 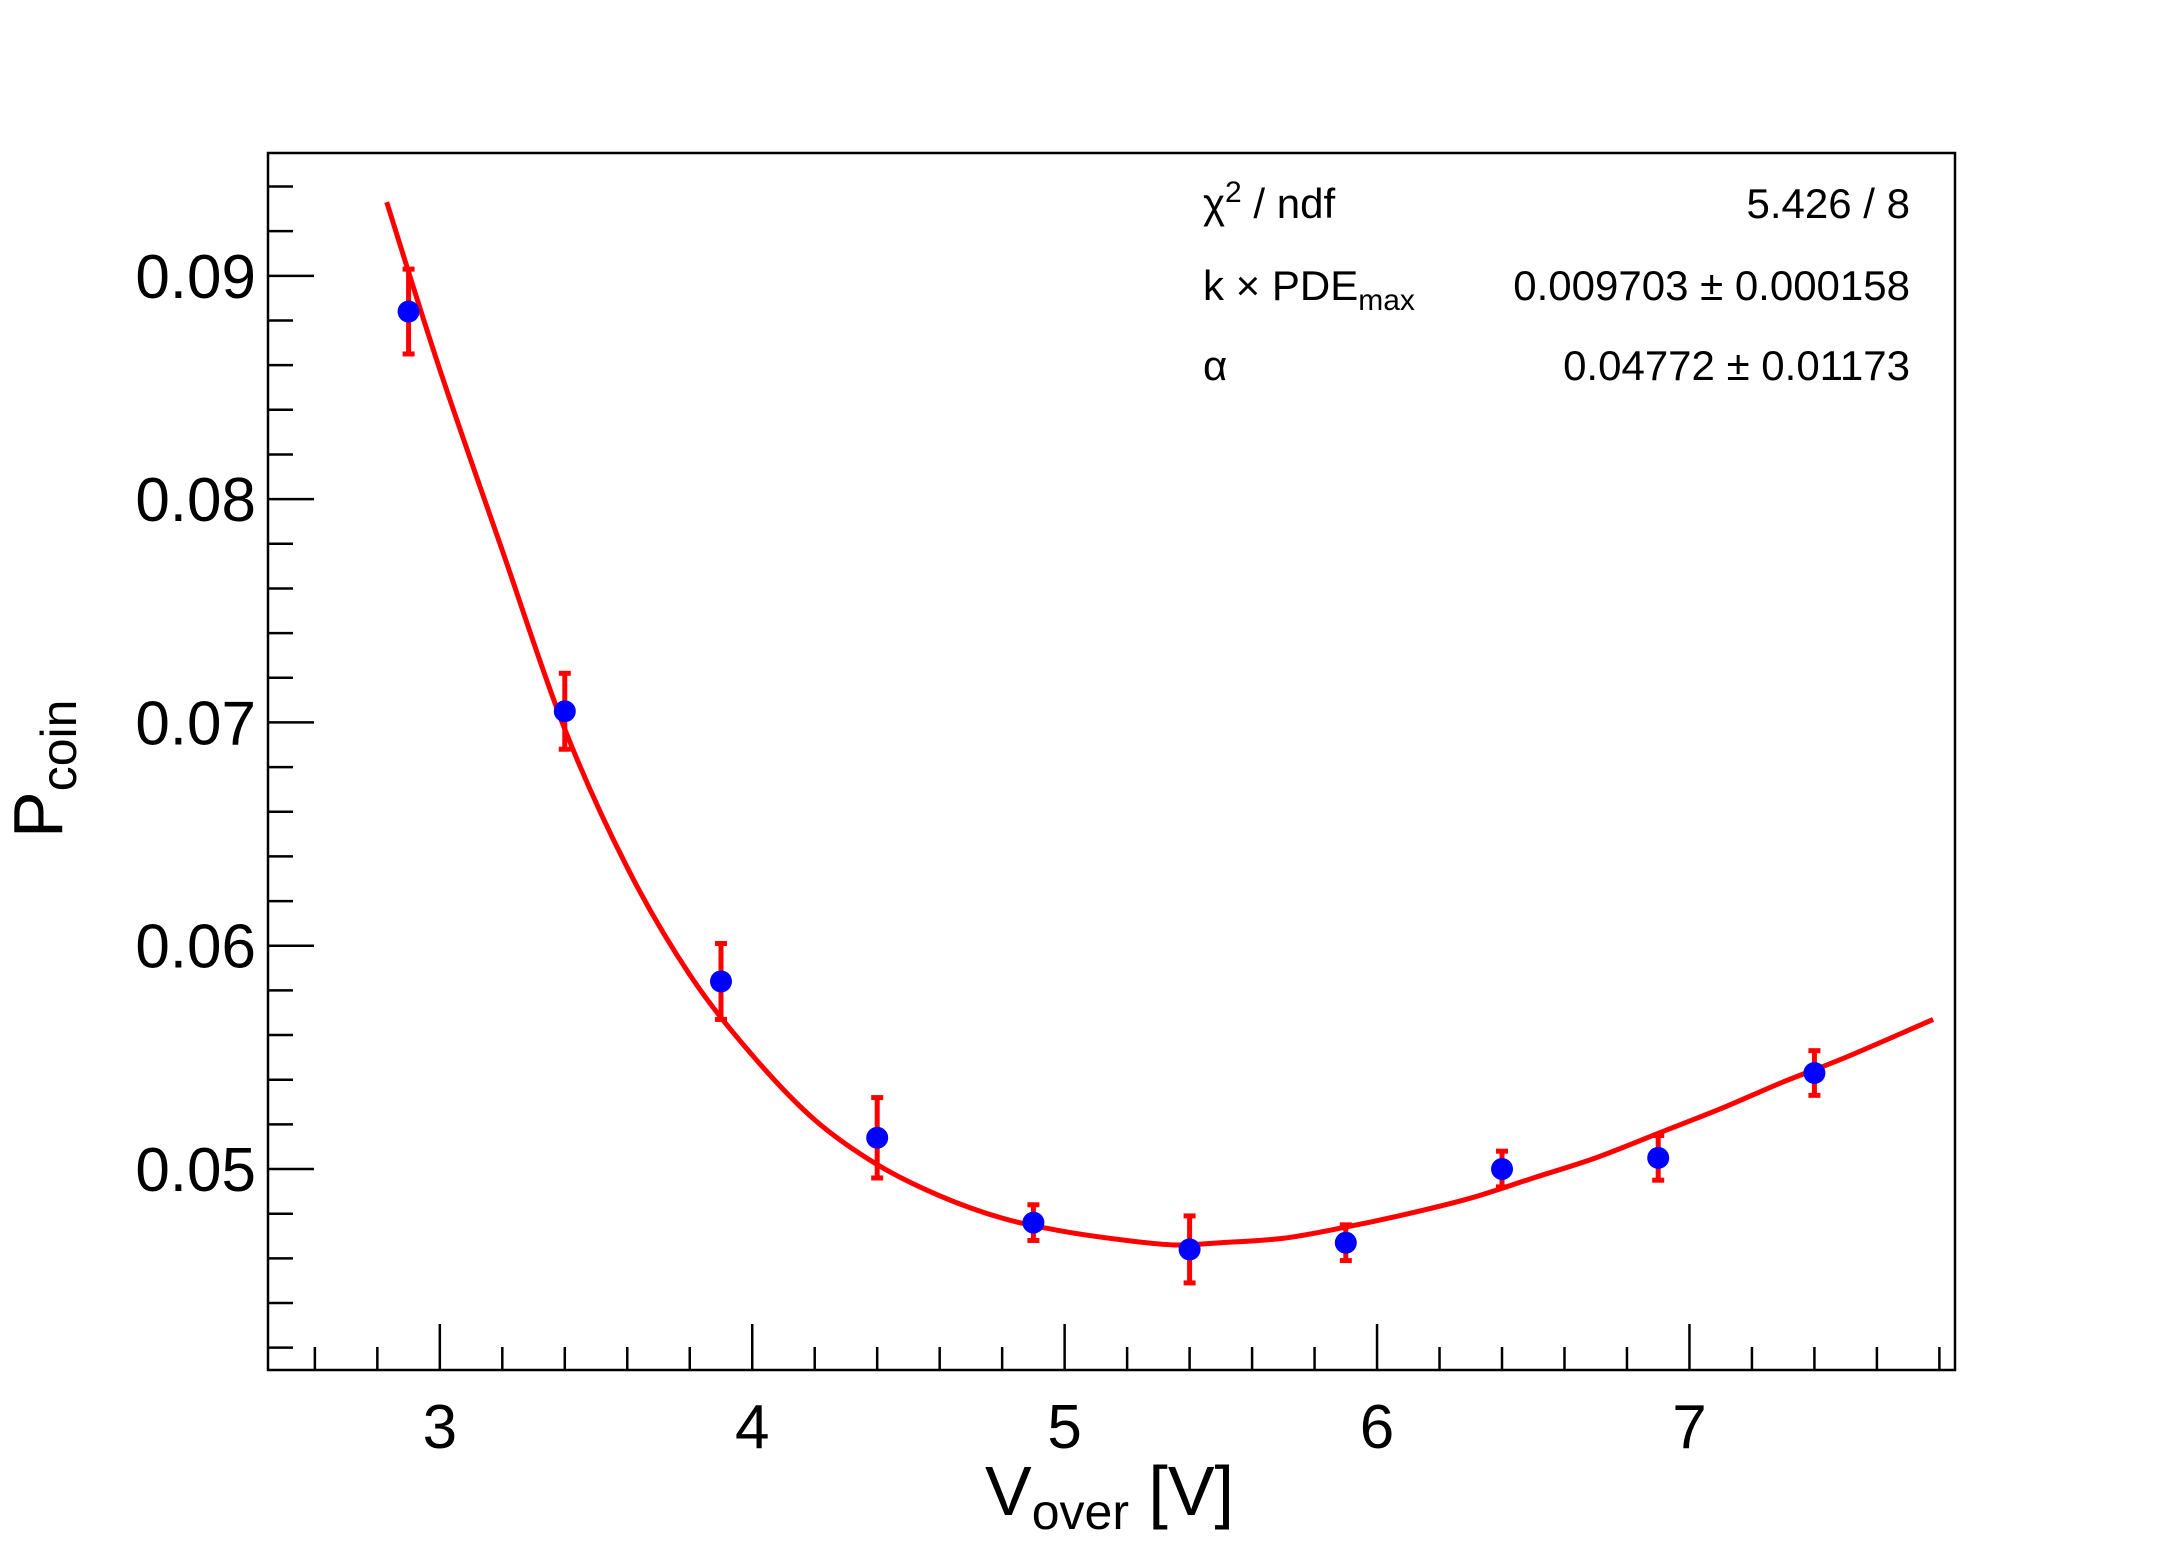 What do you see at coordinates (1711, 285) in the screenshot?
I see `stat-value-k-pde-max: 0.009703 ± 0.000158` at bounding box center [1711, 285].